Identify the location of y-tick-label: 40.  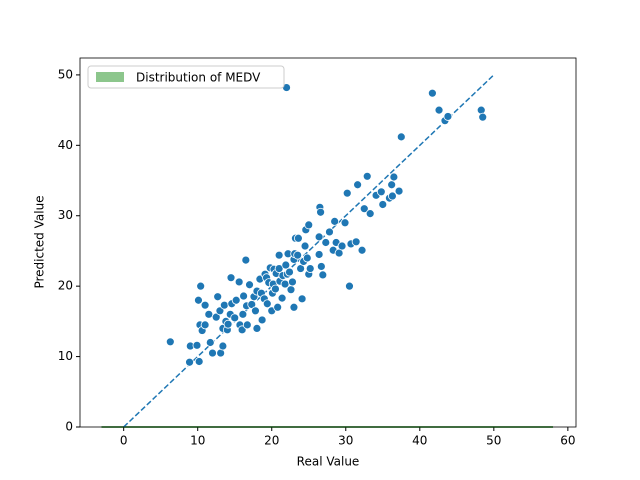
(65, 145).